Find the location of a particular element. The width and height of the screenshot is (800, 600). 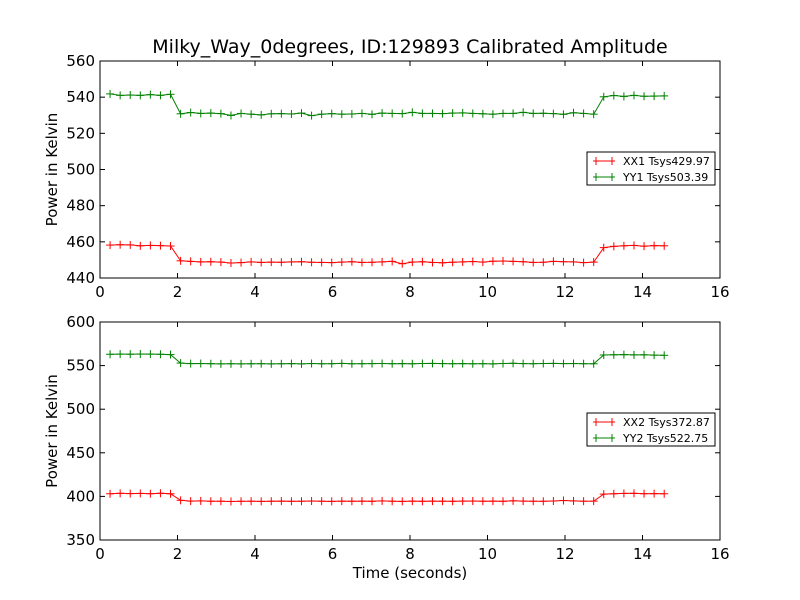

legend: XX1 Tsys429.97 YY1 Tsys503.39 is located at coordinates (651, 168).